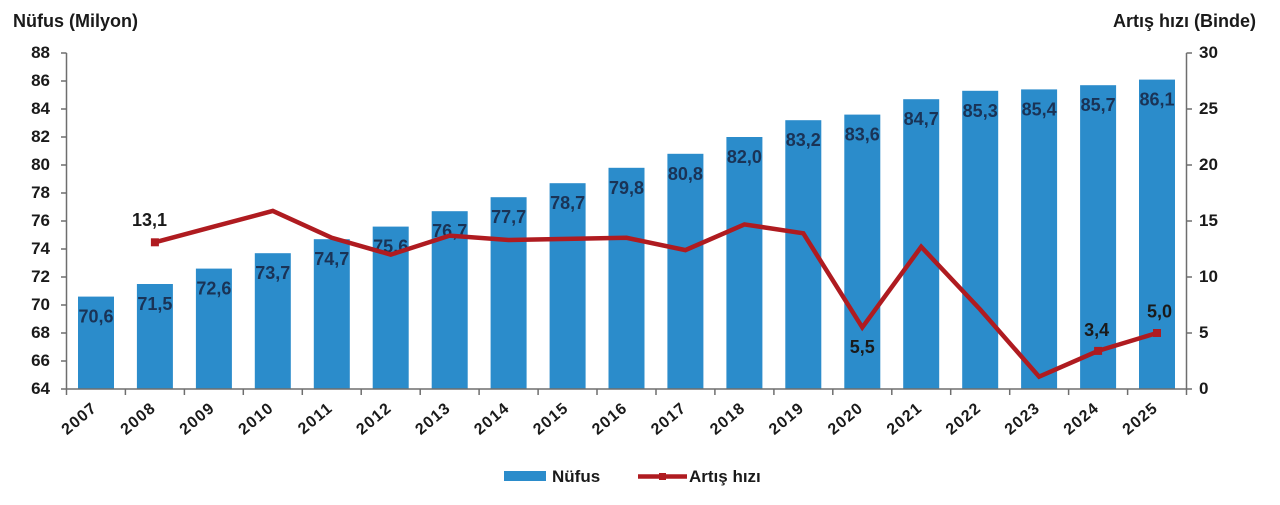 This screenshot has width=1280, height=505. I want to click on svg-text: 84,7, so click(921, 119).